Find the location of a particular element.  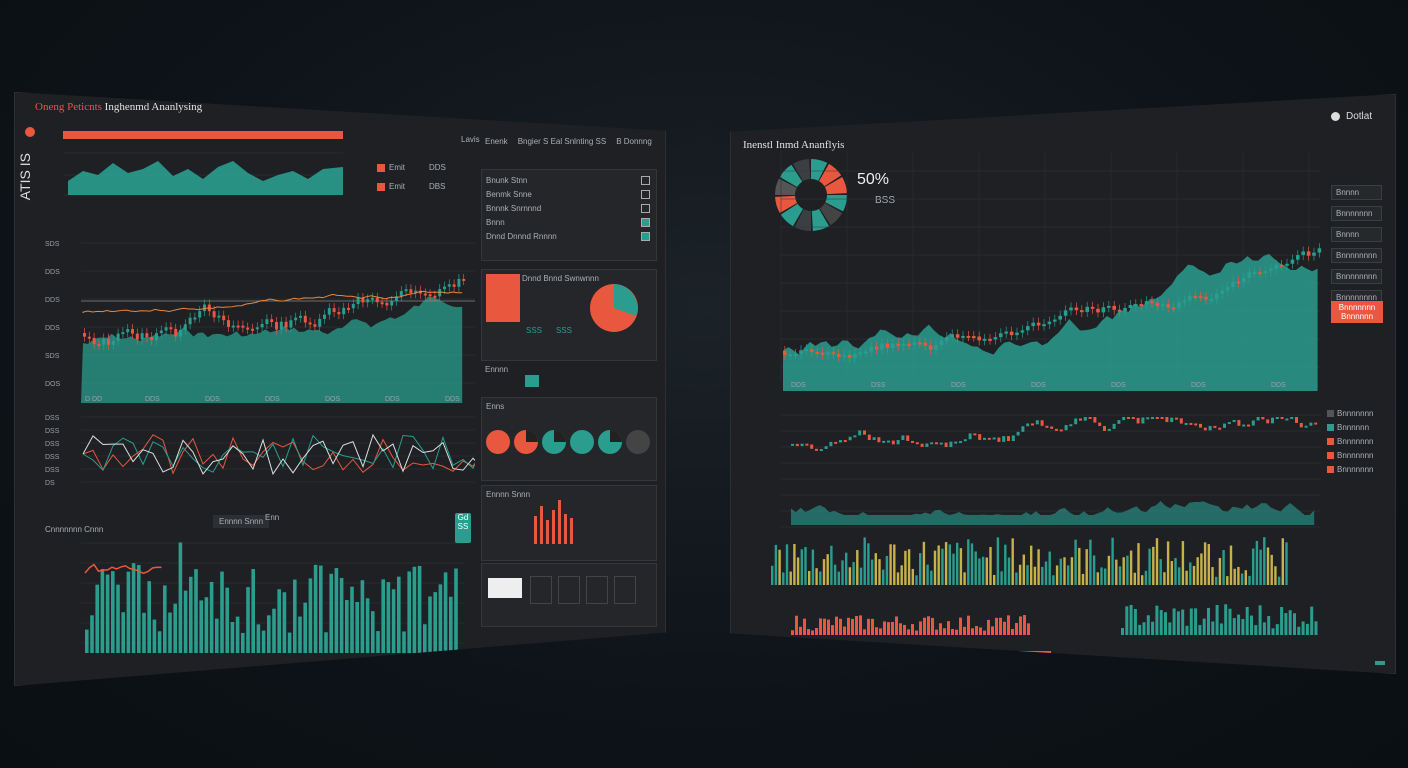

panel-header-item: B Donnng is located at coordinates (634, 141).